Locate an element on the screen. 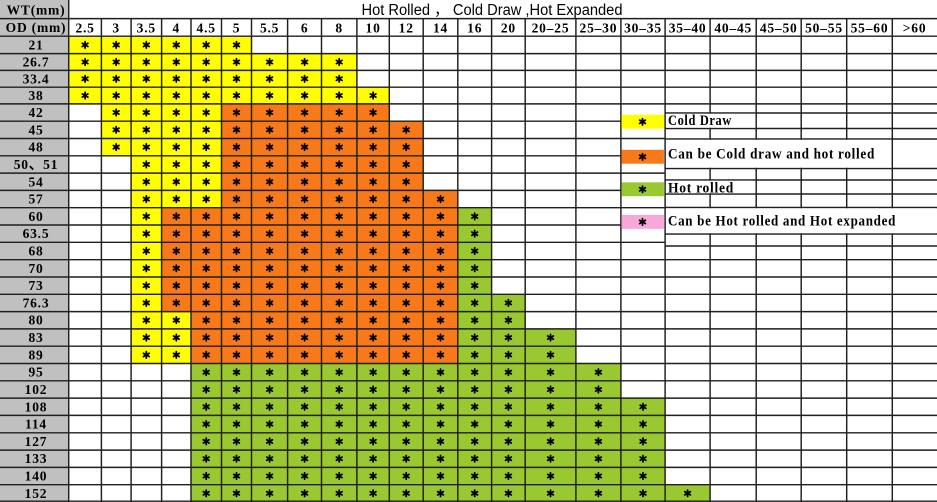 The height and width of the screenshot is (502, 937). svg-text: 50、51 is located at coordinates (36, 164).